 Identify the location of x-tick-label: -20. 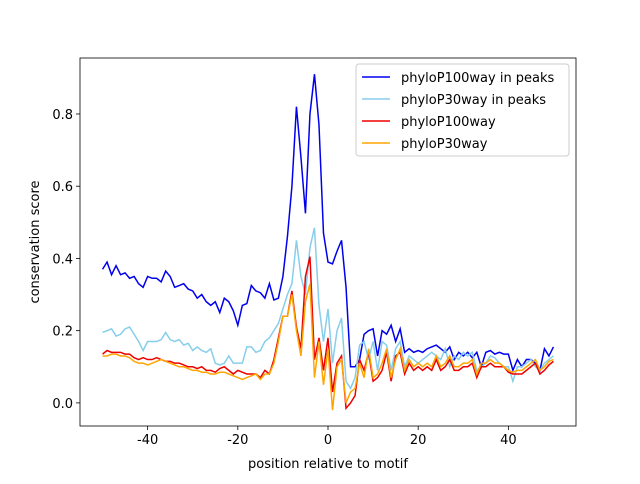
(237, 440).